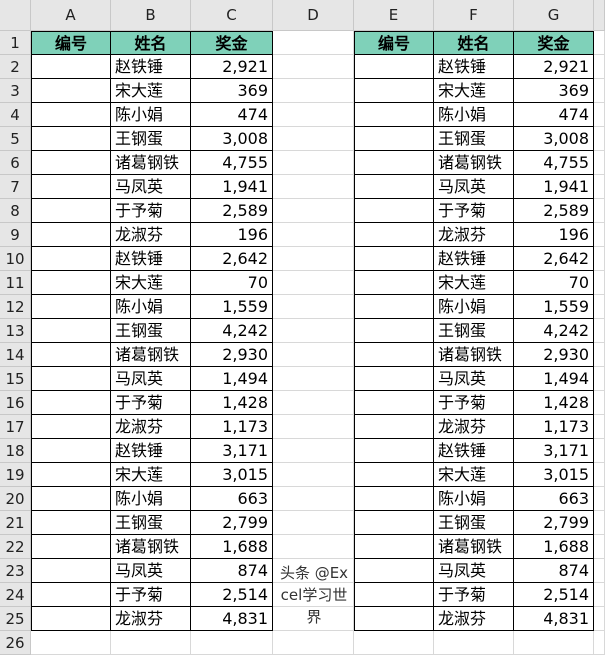  What do you see at coordinates (232, 355) in the screenshot?
I see `bonus-cell: 2,930` at bounding box center [232, 355].